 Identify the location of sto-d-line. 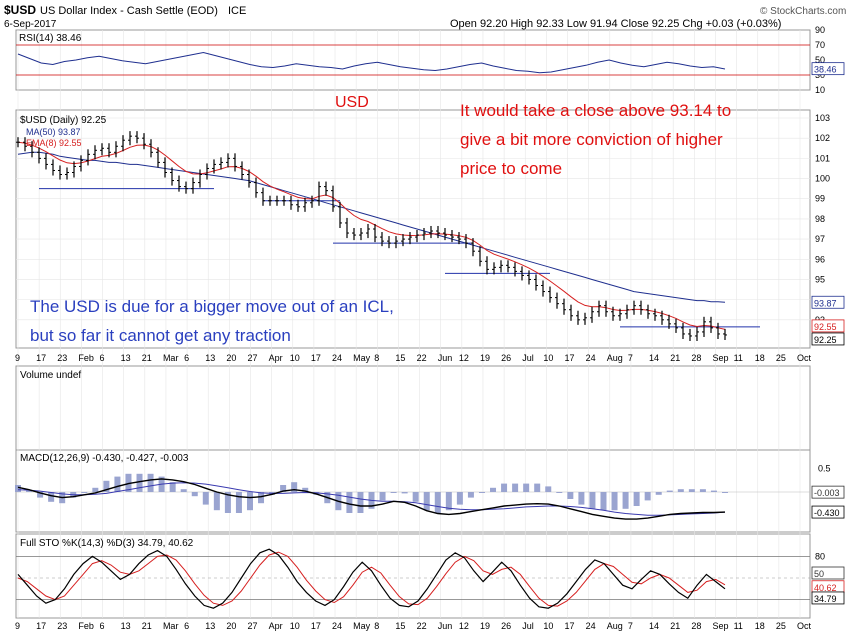
(371, 579).